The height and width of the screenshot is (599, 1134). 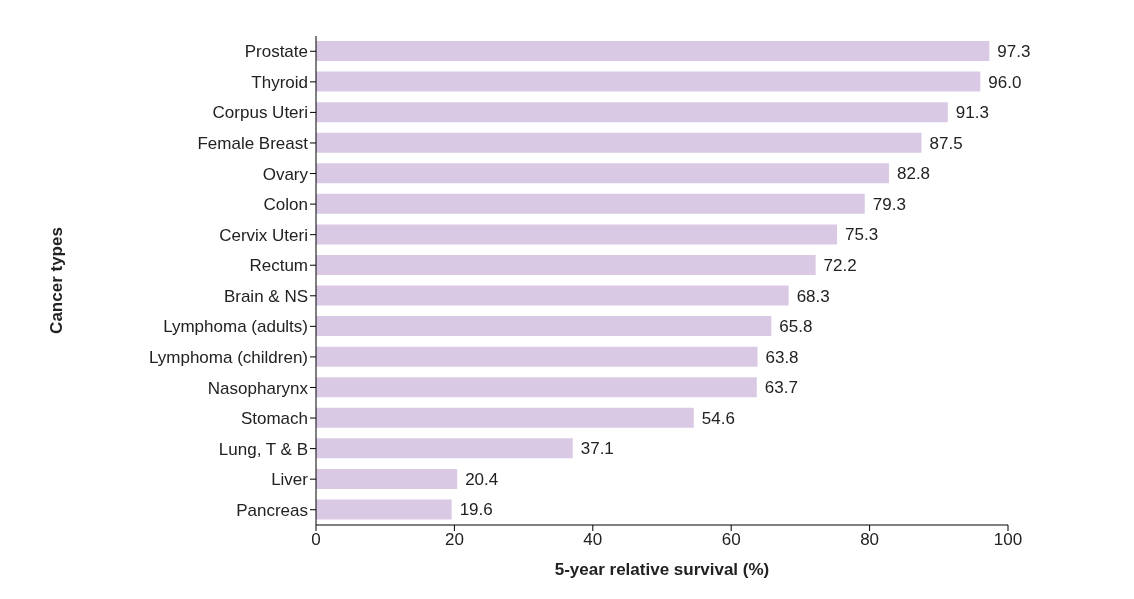 What do you see at coordinates (285, 205) in the screenshot?
I see `y-tick-label: Colon` at bounding box center [285, 205].